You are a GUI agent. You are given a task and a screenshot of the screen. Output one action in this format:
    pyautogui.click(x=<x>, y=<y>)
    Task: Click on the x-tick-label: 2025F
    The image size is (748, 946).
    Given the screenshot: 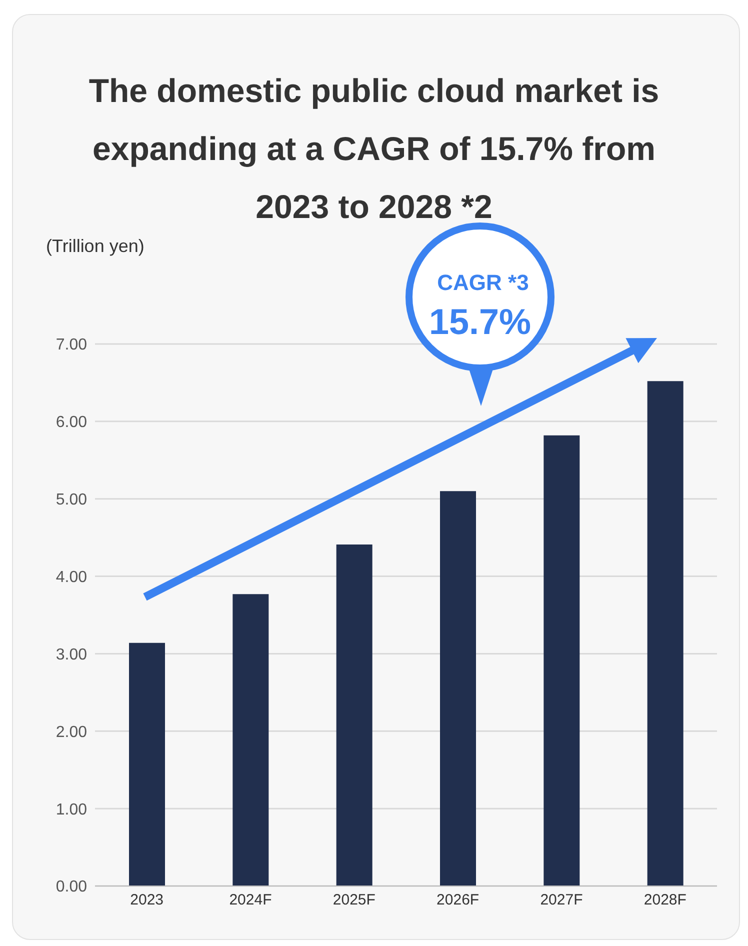 What is the action you would take?
    pyautogui.click(x=354, y=900)
    